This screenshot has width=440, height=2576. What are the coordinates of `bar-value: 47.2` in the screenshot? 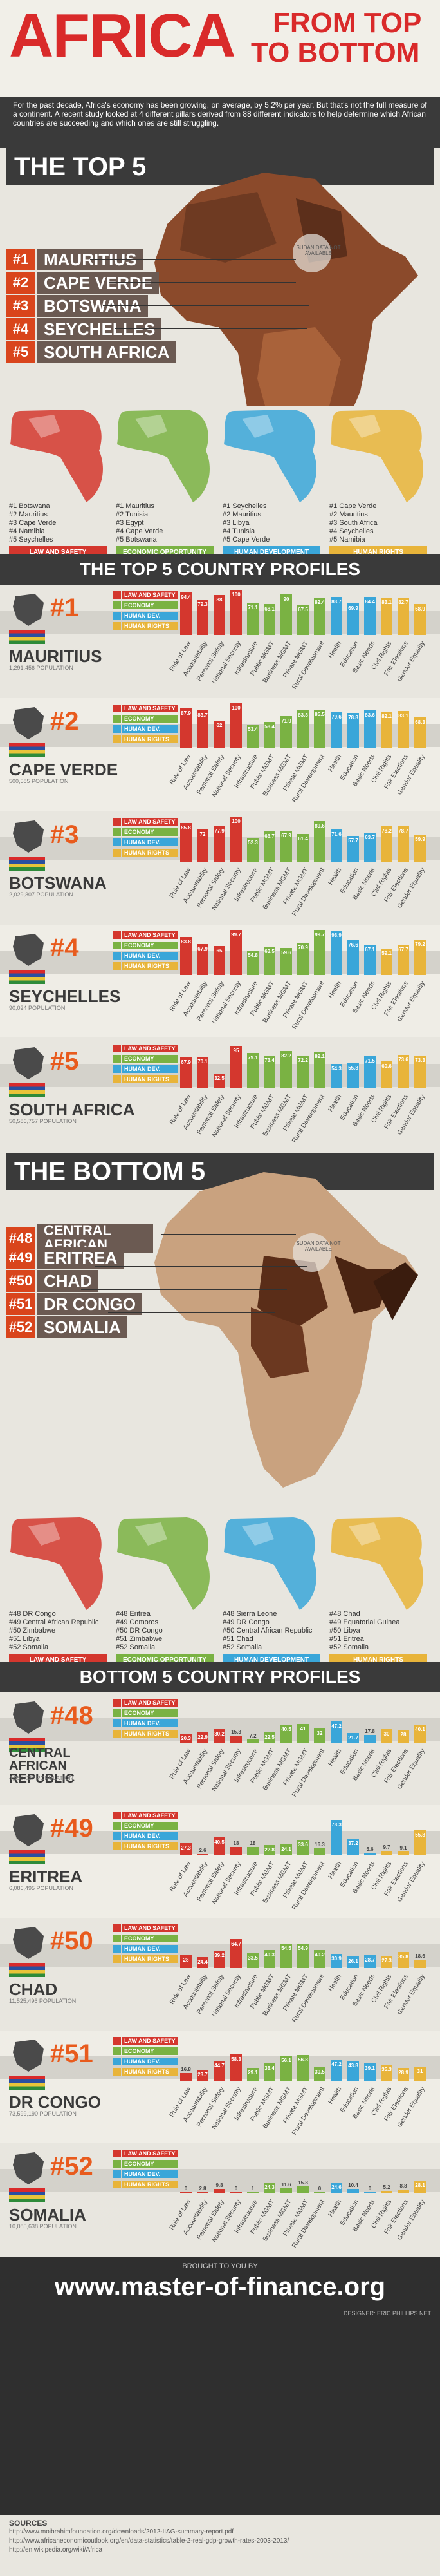 It's located at (336, 1726).